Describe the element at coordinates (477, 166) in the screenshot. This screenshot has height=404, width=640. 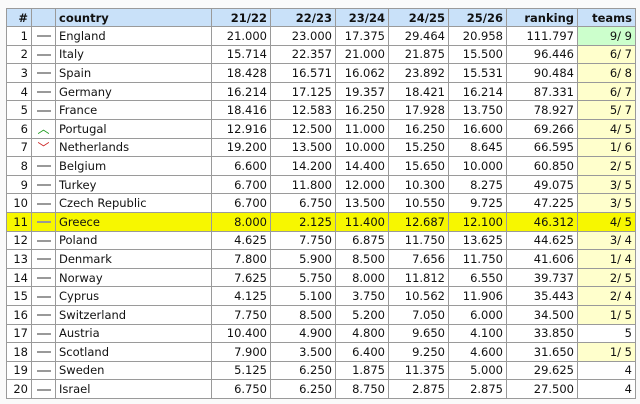
I see `score-25-26: 10.000` at that location.